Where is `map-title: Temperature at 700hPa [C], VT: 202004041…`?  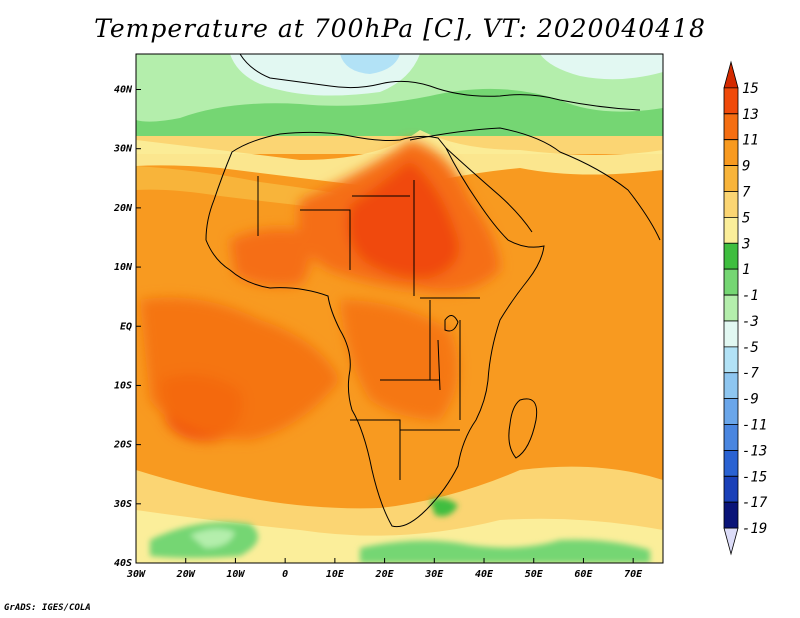
map-title: Temperature at 700hPa [C], VT: 202004041… is located at coordinates (400, 28).